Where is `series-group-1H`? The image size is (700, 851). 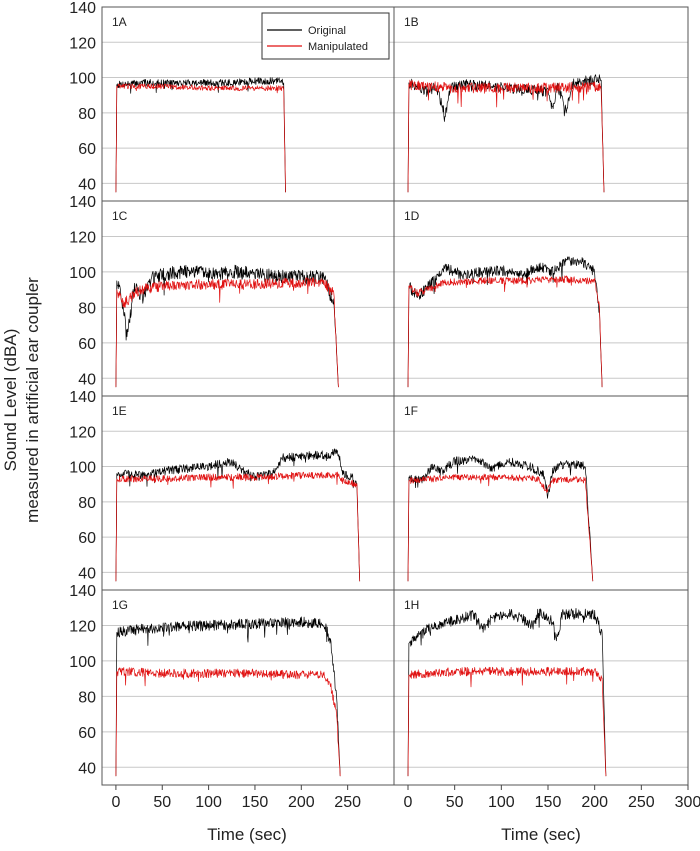 series-group-1H is located at coordinates (507, 692).